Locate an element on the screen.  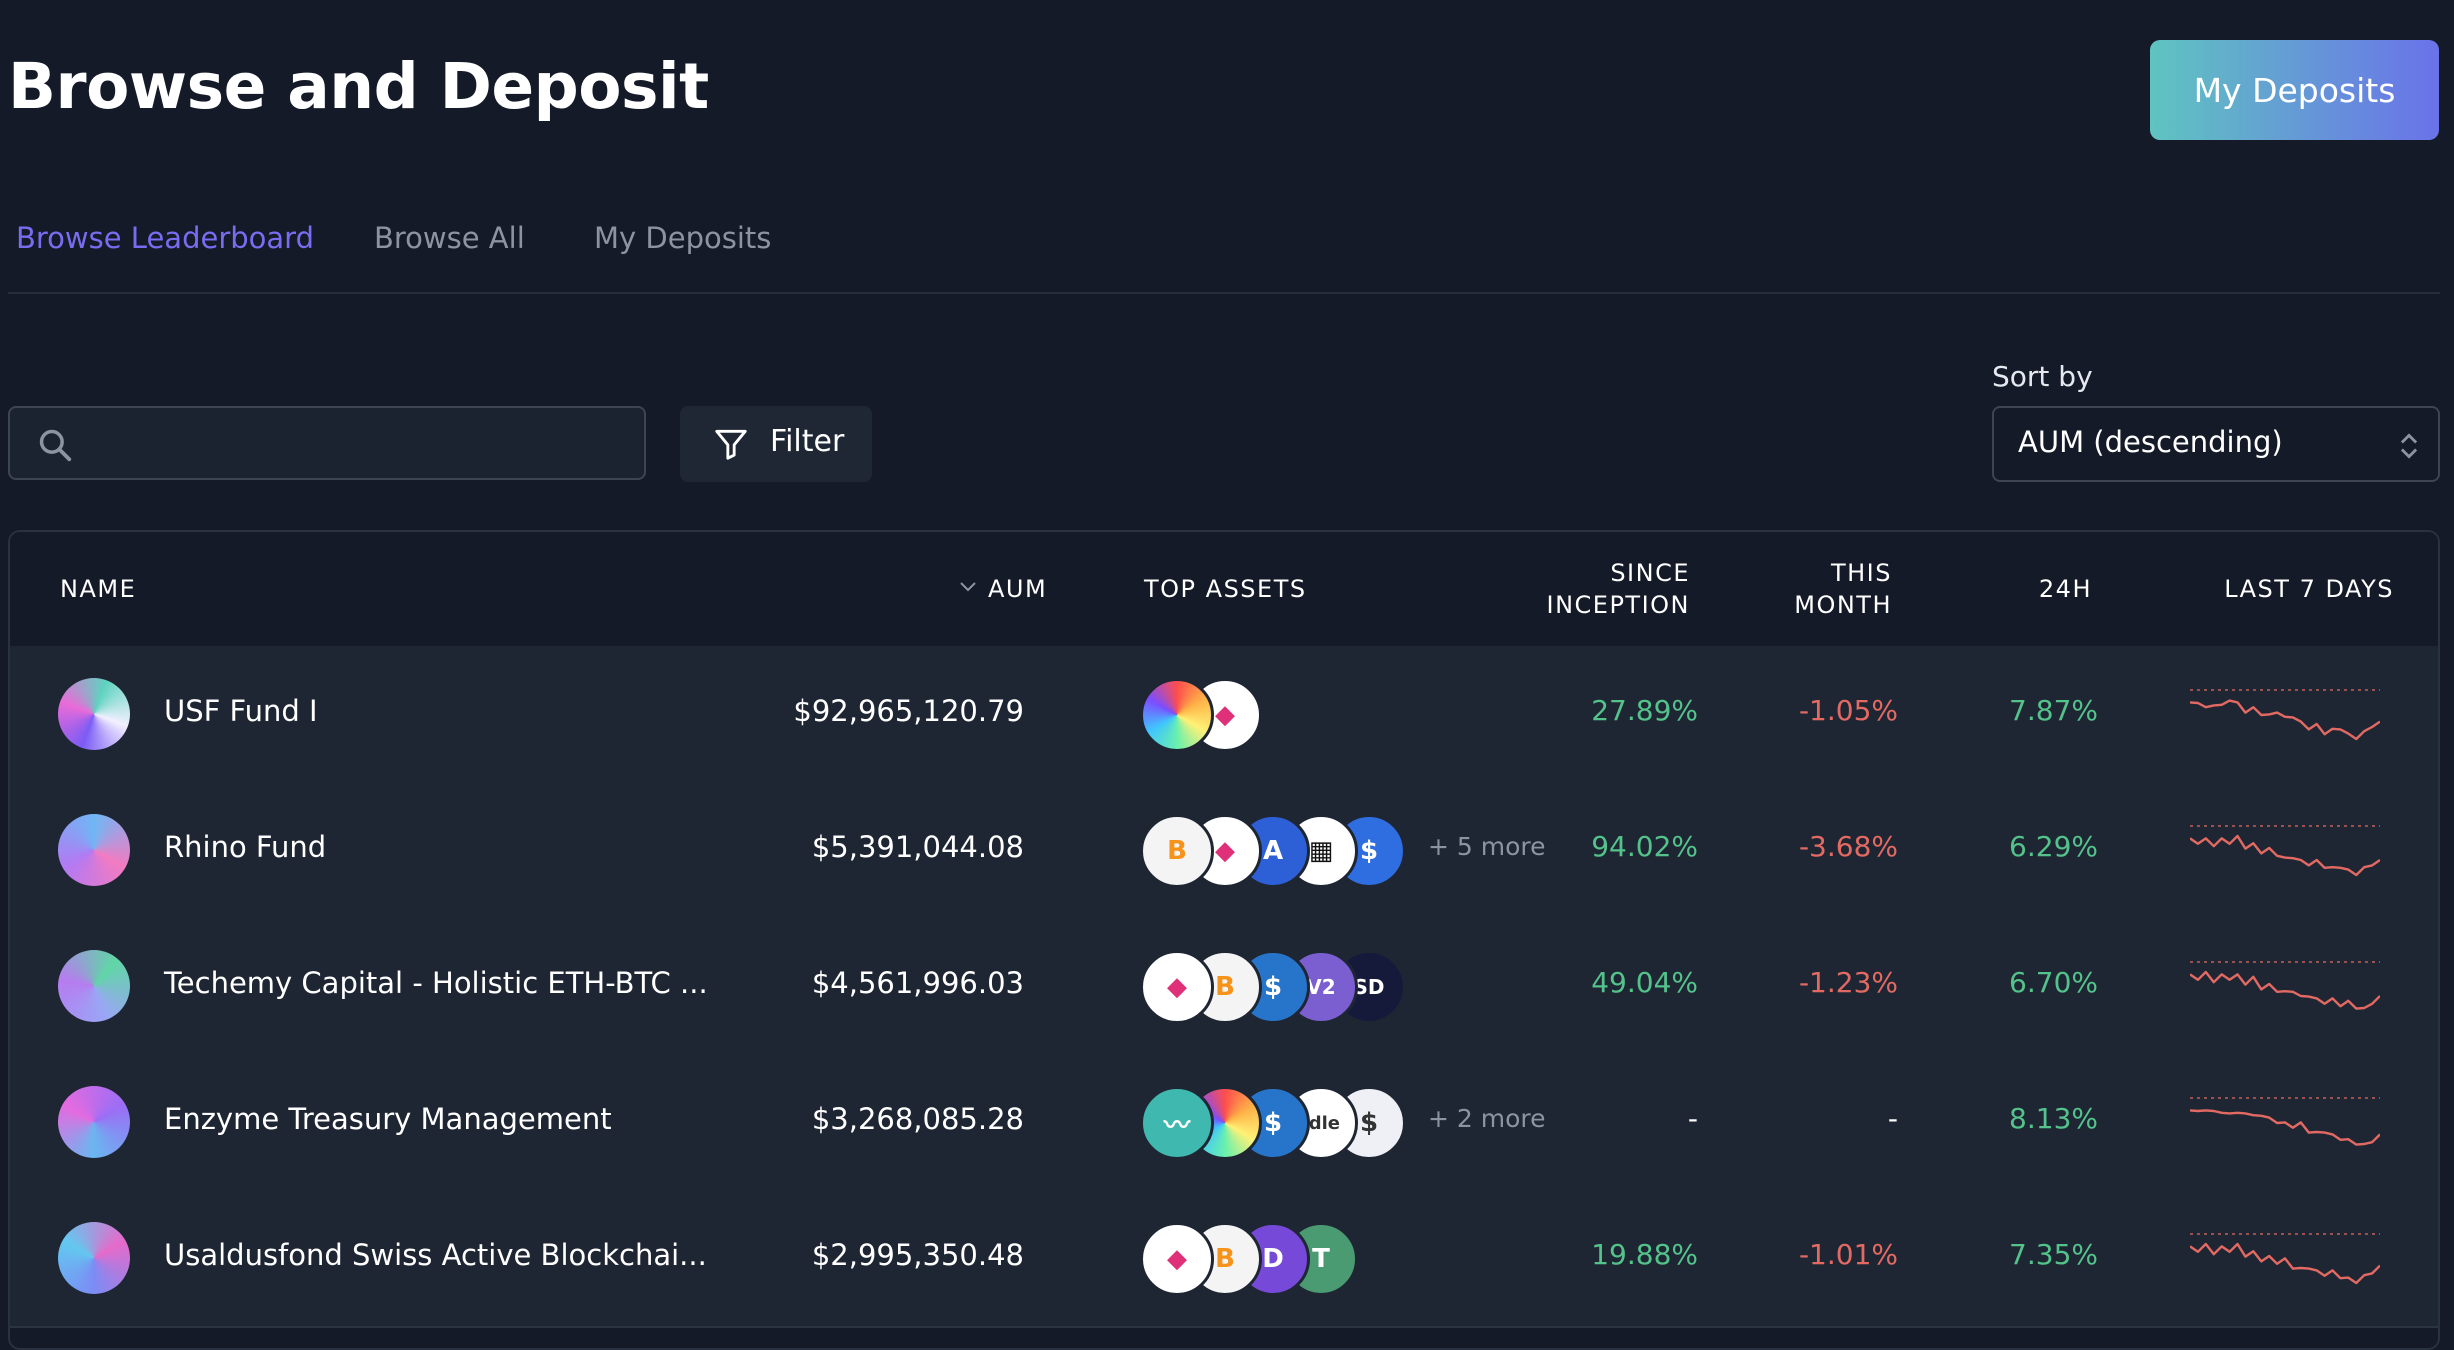
search-icon is located at coordinates (55, 445).